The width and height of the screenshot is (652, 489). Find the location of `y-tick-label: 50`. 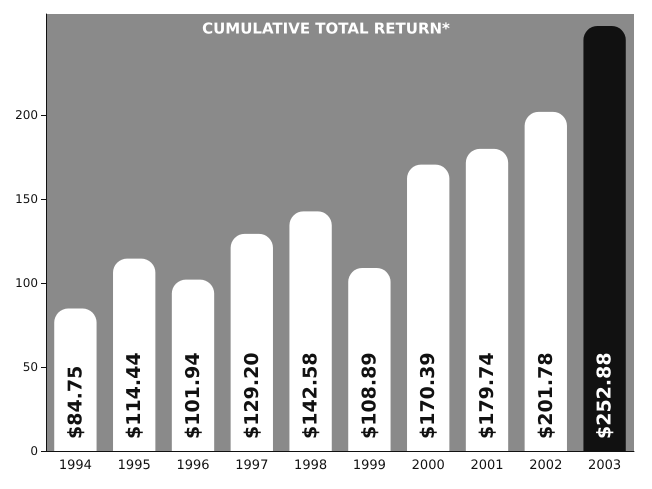

y-tick-label: 50 is located at coordinates (30, 367).